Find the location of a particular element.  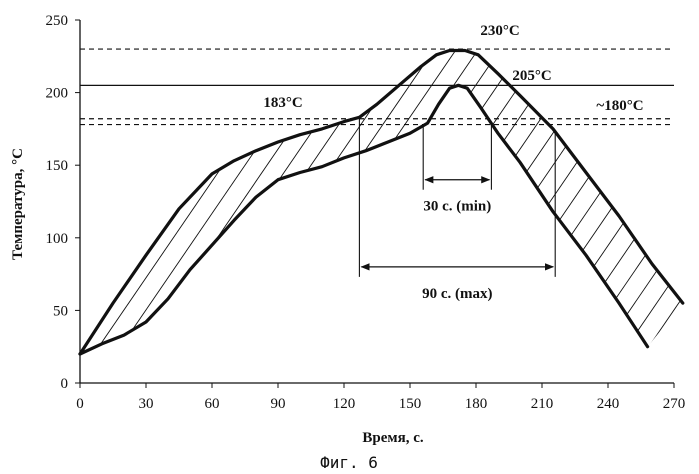

reference-lines is located at coordinates (377, 87).